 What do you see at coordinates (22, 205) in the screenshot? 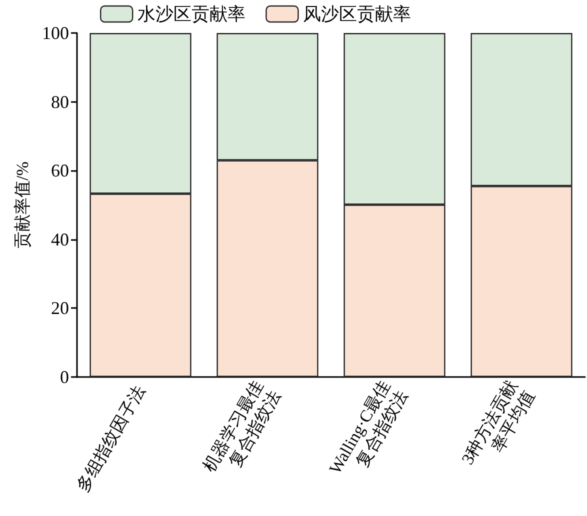
I see `y-axis-title: 贡献率值/%` at bounding box center [22, 205].